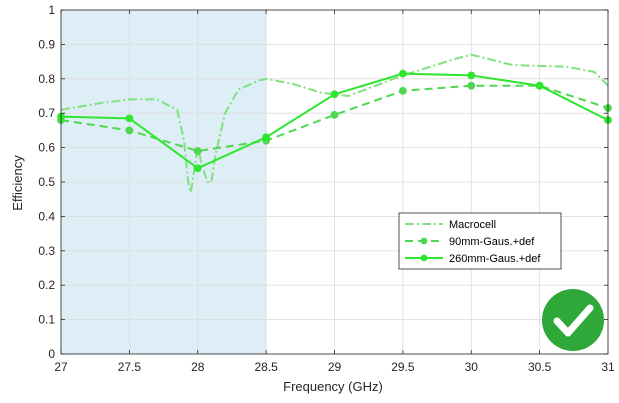  Describe the element at coordinates (17, 183) in the screenshot. I see `y-axis-label: Efficiency` at that location.